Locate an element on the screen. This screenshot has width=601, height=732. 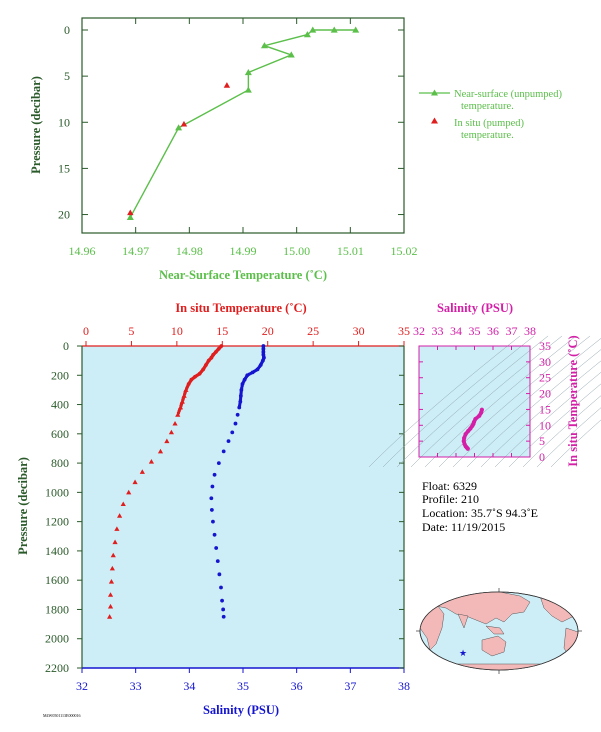
date-text: Date: 11/19/2015 is located at coordinates (463, 527).